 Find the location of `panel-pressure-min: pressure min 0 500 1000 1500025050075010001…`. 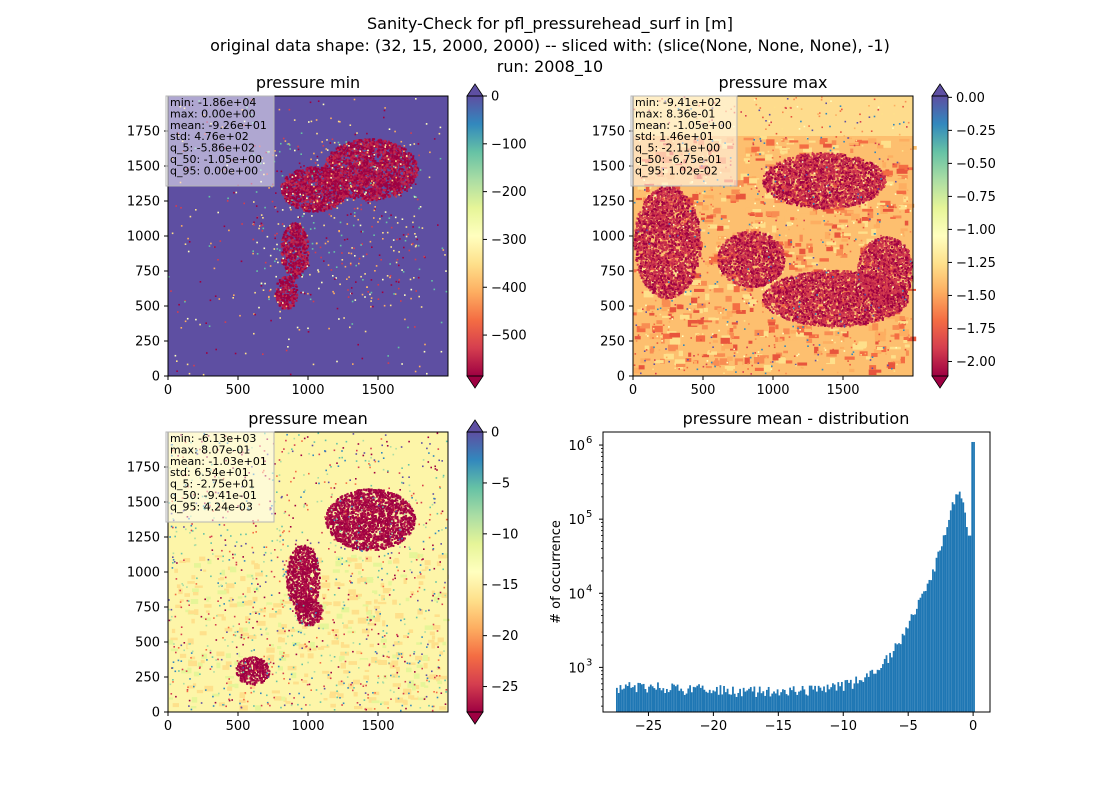

panel-pressure-min: pressure min 0 500 1000 1500025050075010001… is located at coordinates (327, 235).